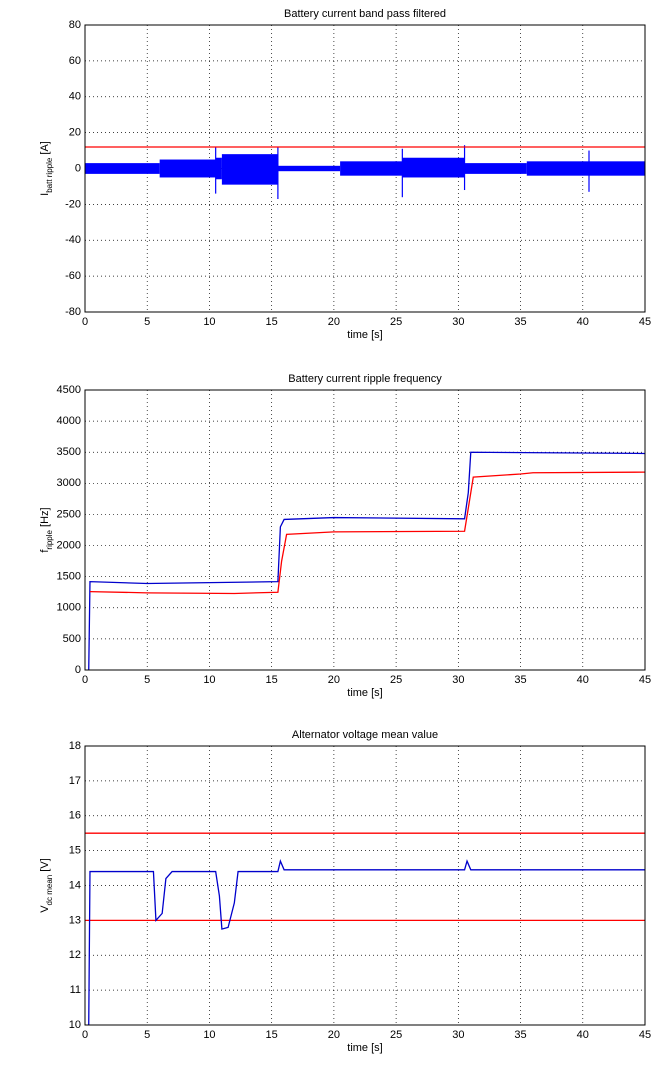 Image resolution: width=655 pixels, height=1067 pixels. What do you see at coordinates (49, 890) in the screenshot?
I see `y-label-subscript: dc mean` at bounding box center [49, 890].